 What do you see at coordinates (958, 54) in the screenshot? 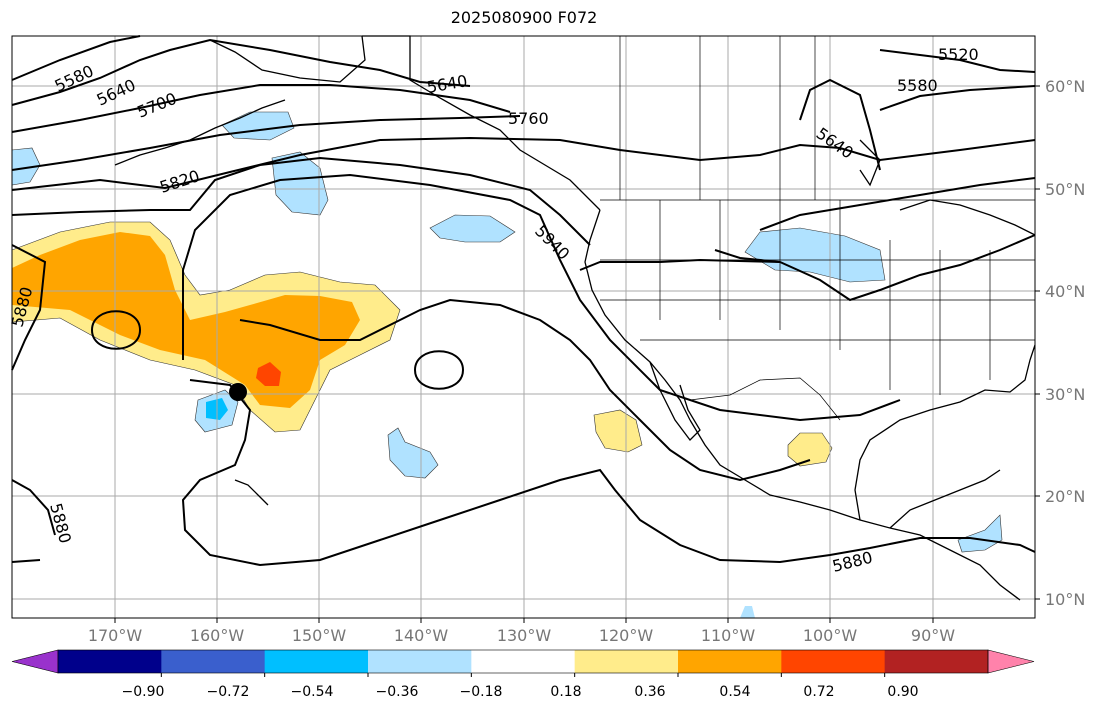
I see `contour-label: 5520` at bounding box center [958, 54].